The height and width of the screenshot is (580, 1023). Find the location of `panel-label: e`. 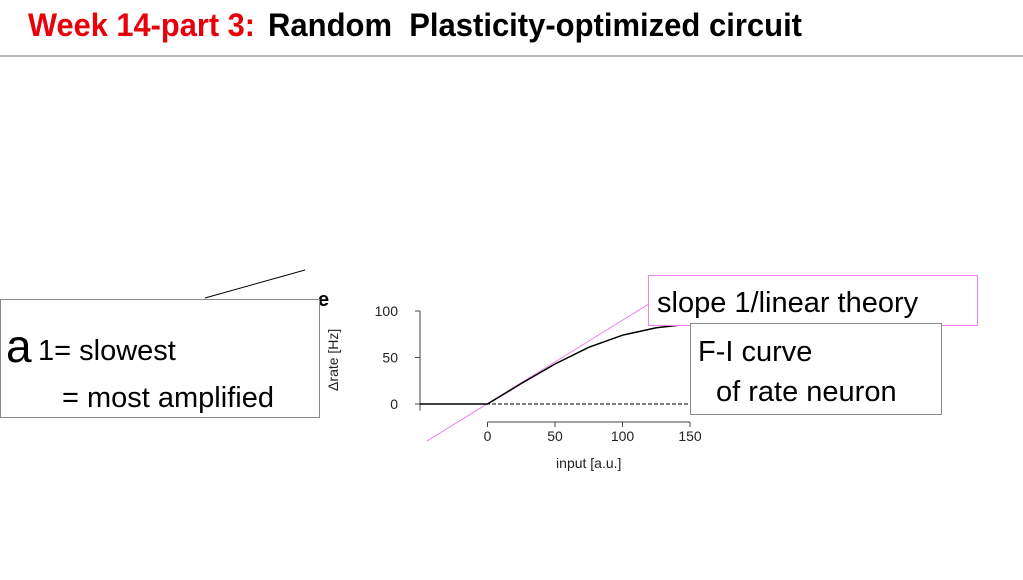

panel-label: e is located at coordinates (323, 300).